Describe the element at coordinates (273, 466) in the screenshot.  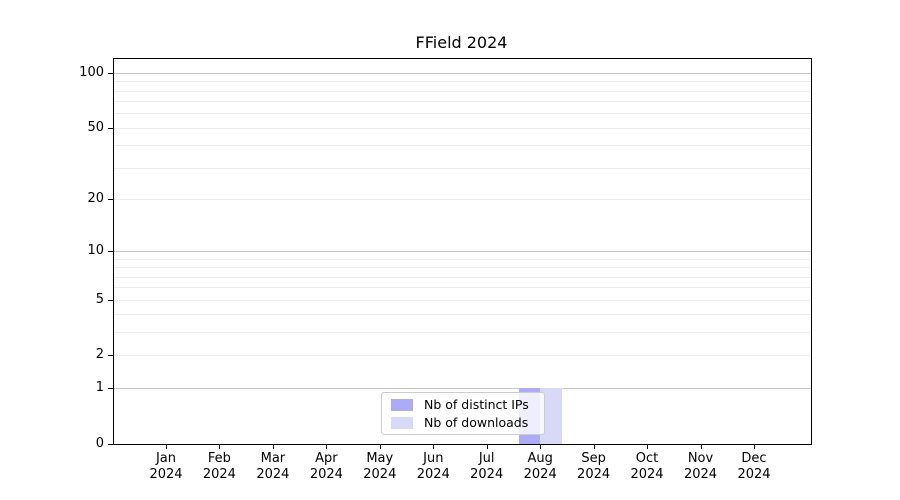
I see `x-tick-label: Mar 2024` at that location.